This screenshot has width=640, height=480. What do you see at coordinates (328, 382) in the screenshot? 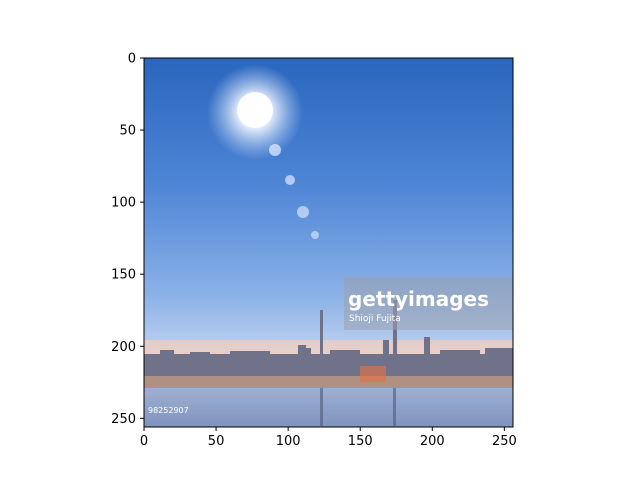
I see `shoreline` at bounding box center [328, 382].